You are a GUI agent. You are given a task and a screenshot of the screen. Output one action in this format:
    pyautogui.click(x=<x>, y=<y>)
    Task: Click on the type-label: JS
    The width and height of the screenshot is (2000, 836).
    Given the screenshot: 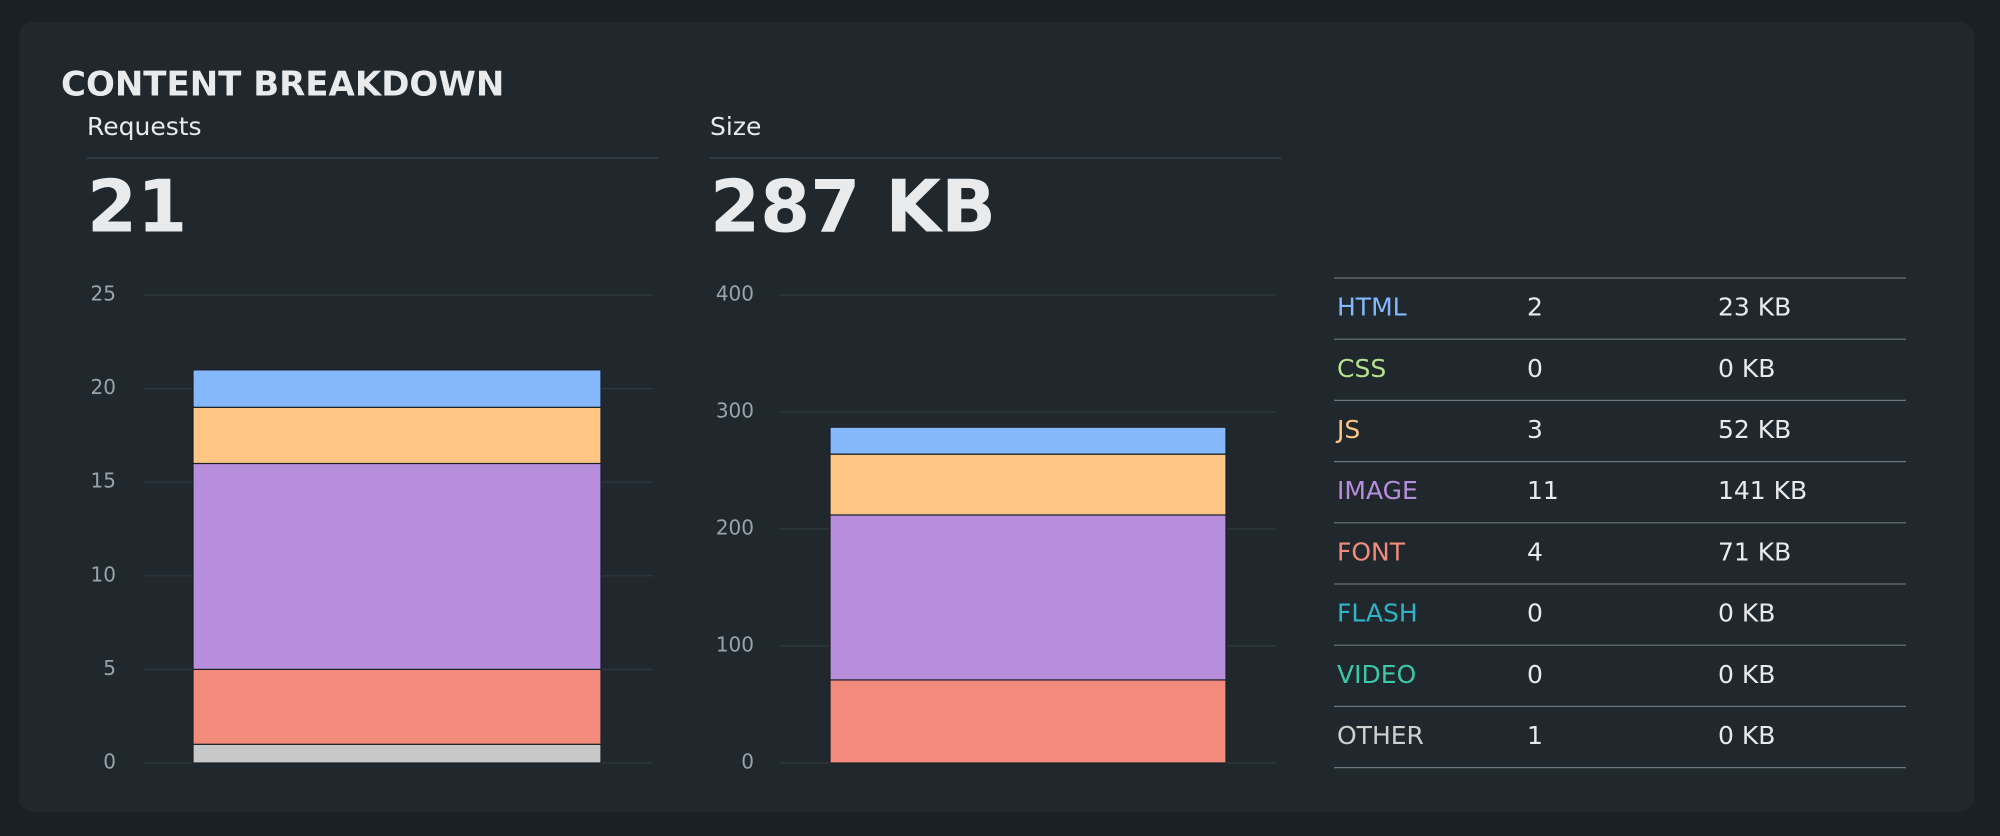 What is the action you would take?
    pyautogui.click(x=1347, y=429)
    